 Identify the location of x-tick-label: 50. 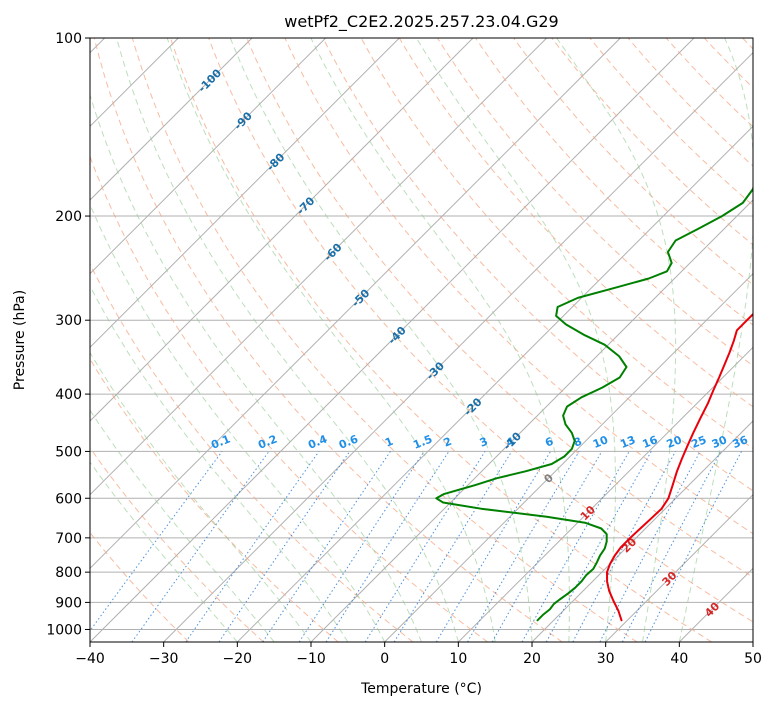
(753, 659).